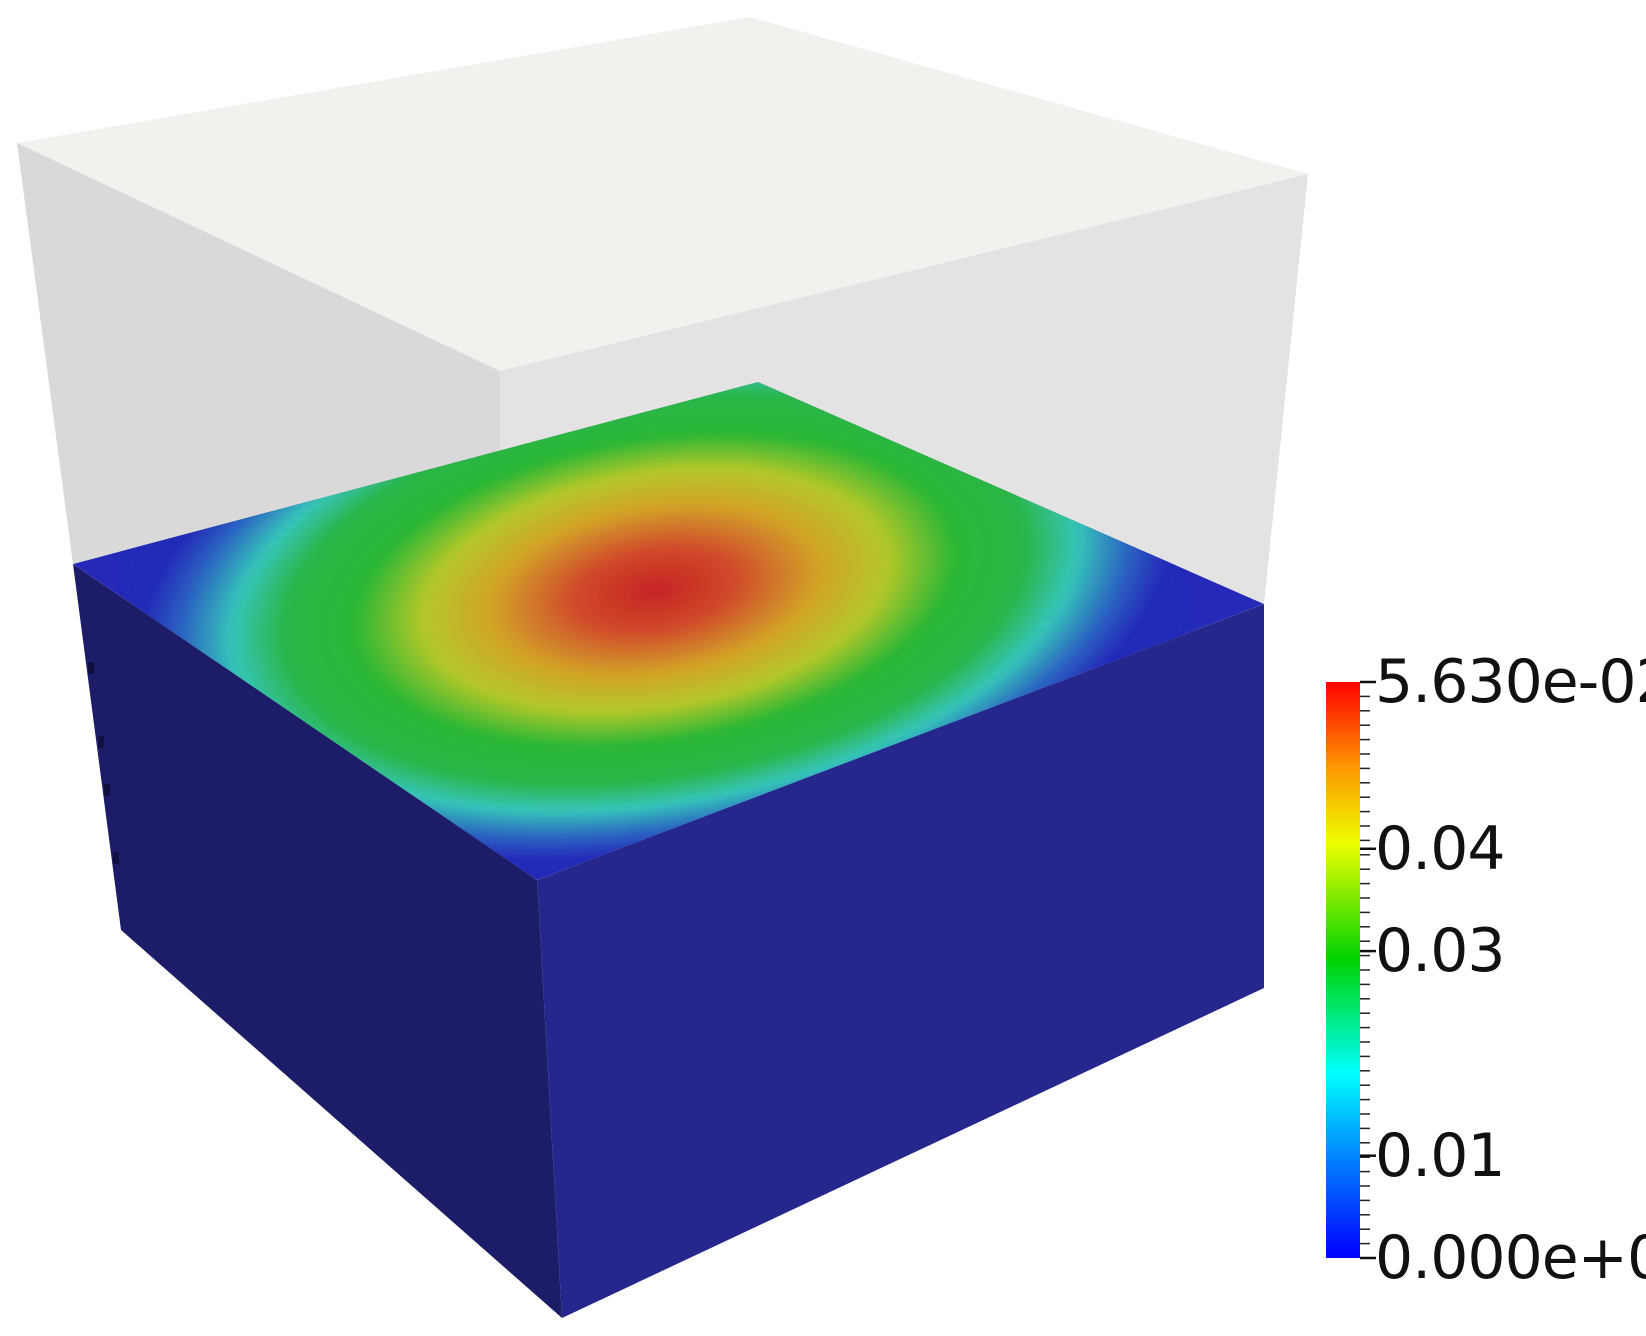 This screenshot has width=1646, height=1336. I want to click on colorbar-label-001: 0.01, so click(1440, 1155).